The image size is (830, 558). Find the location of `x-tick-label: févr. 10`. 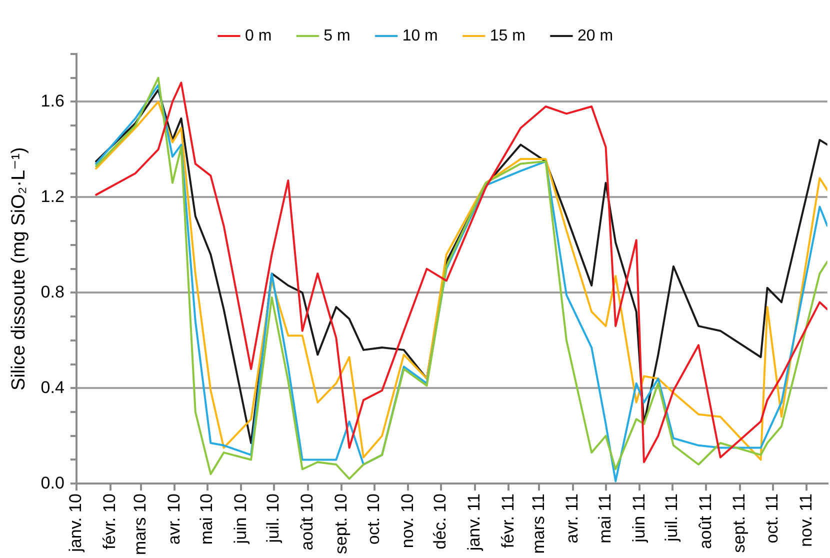

x-tick-label: févr. 10 is located at coordinates (109, 522).